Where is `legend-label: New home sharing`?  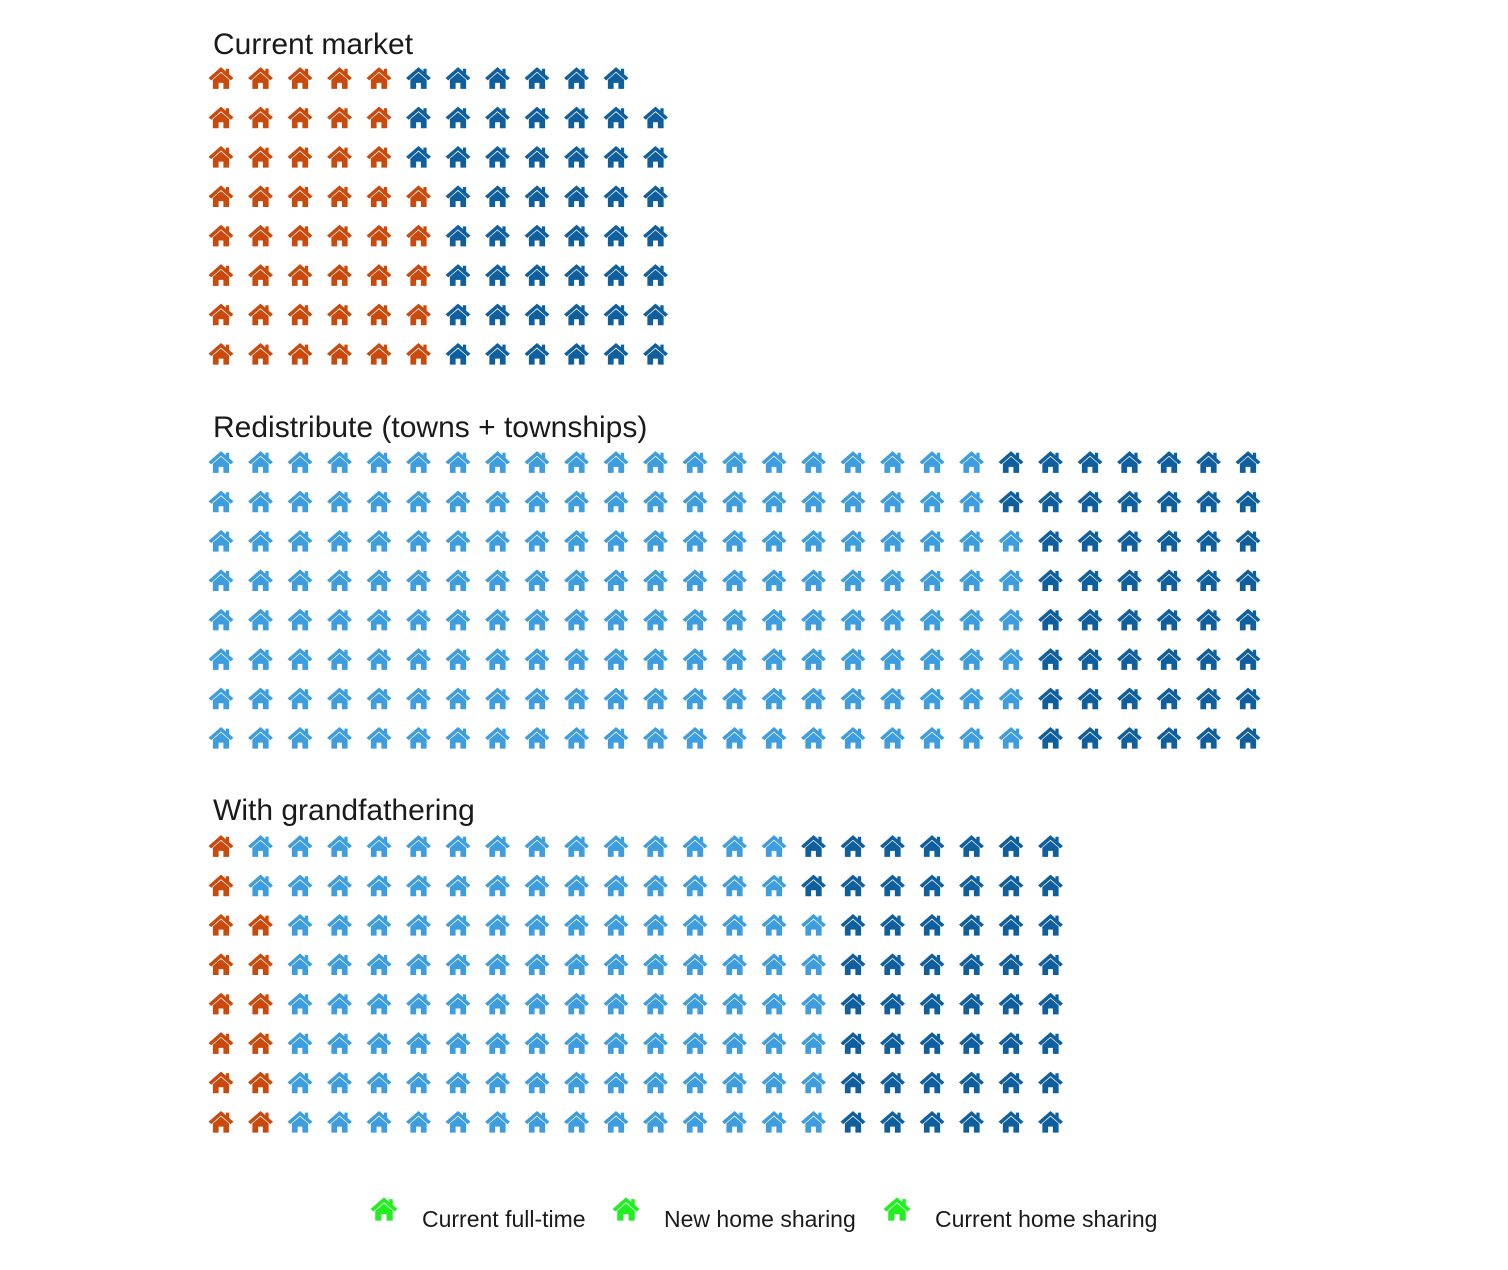 legend-label: New home sharing is located at coordinates (760, 1219).